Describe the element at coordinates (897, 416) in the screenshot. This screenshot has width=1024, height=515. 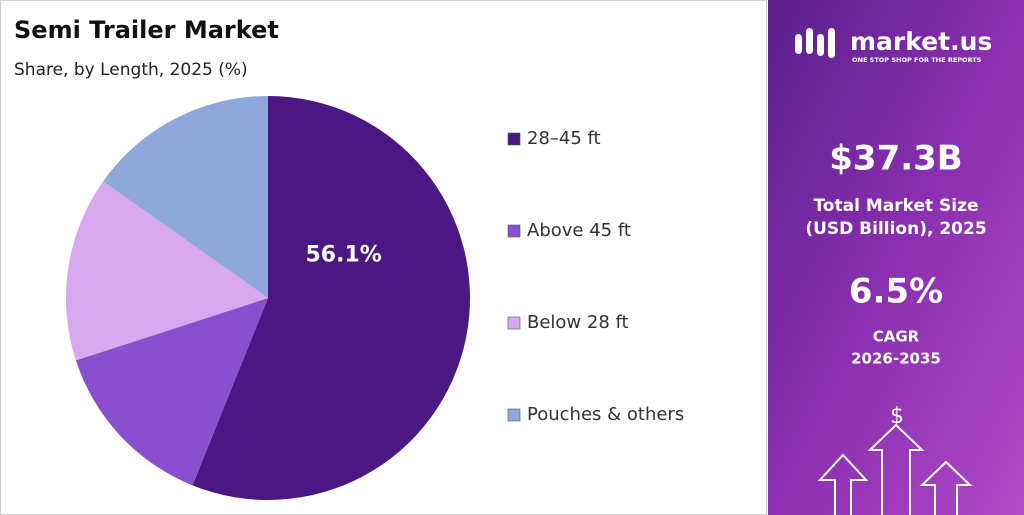
I see `dollar-icon: $` at that location.